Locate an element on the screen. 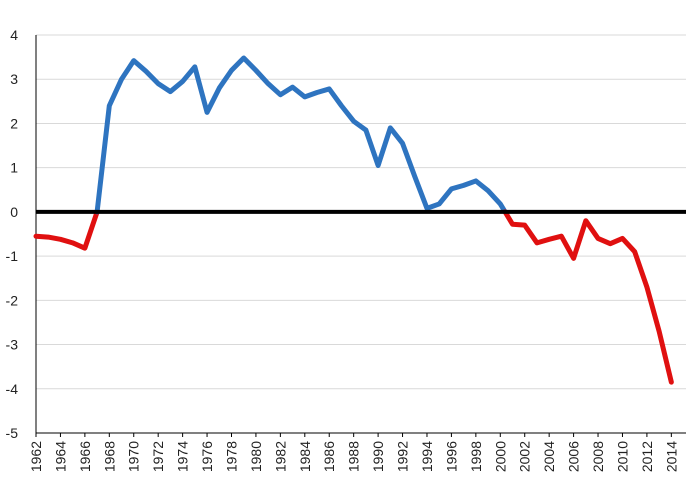 The height and width of the screenshot is (499, 700). x-tick-label: 2014 is located at coordinates (671, 456).